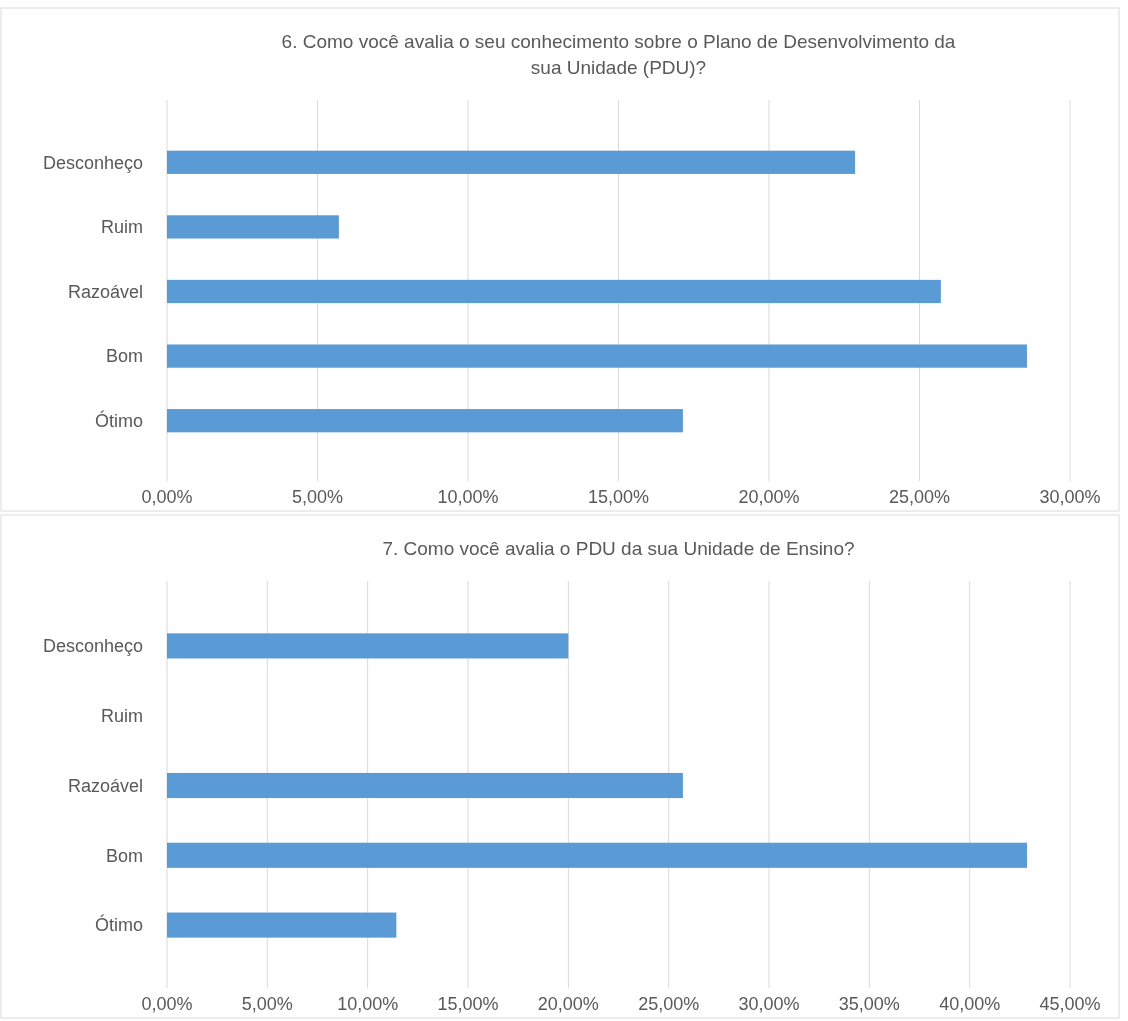 The width and height of the screenshot is (1128, 1021). I want to click on chart-title: 6. Como você avalia o seu conhecimento sobre o Plano de Desenvolvimento da sua Unidade (PDU)?, so click(618, 54).